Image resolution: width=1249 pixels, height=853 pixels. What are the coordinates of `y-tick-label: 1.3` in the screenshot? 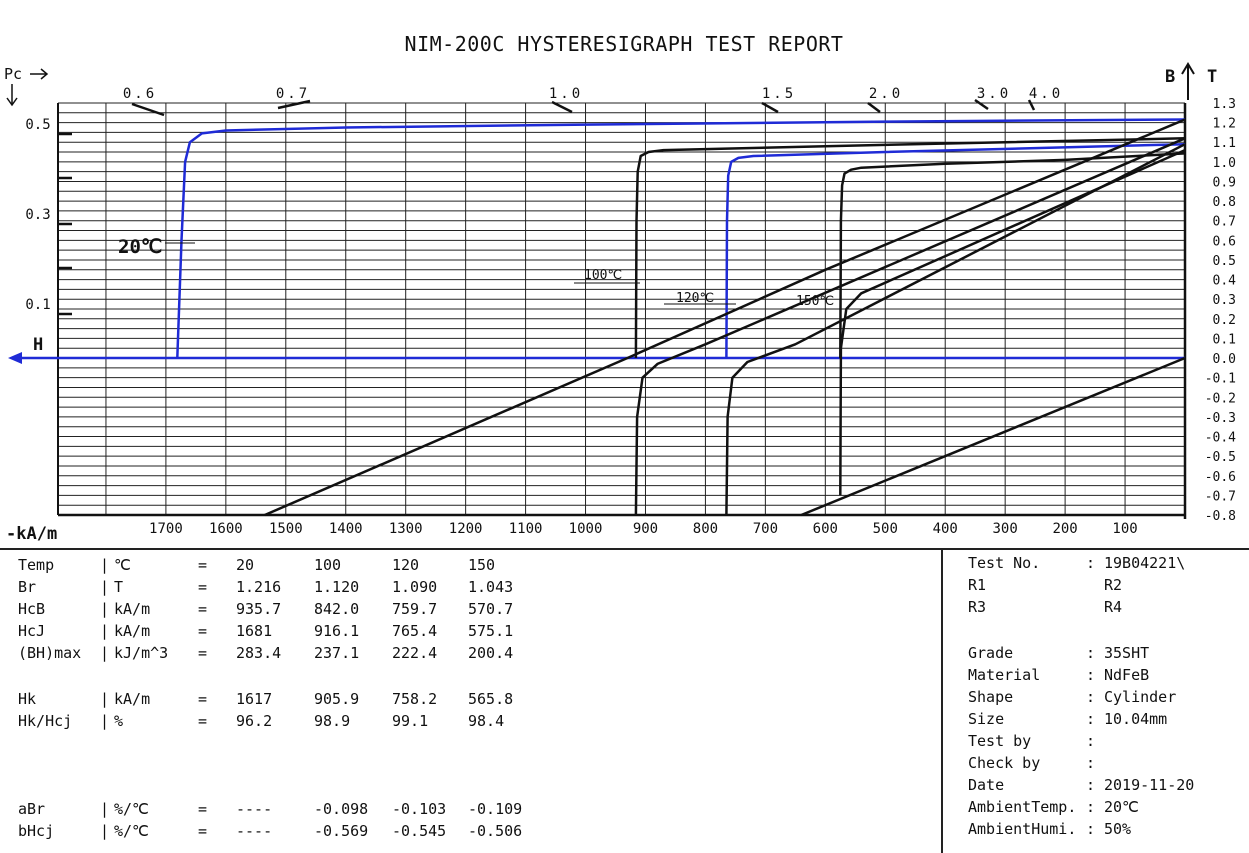 It's located at (1224, 104).